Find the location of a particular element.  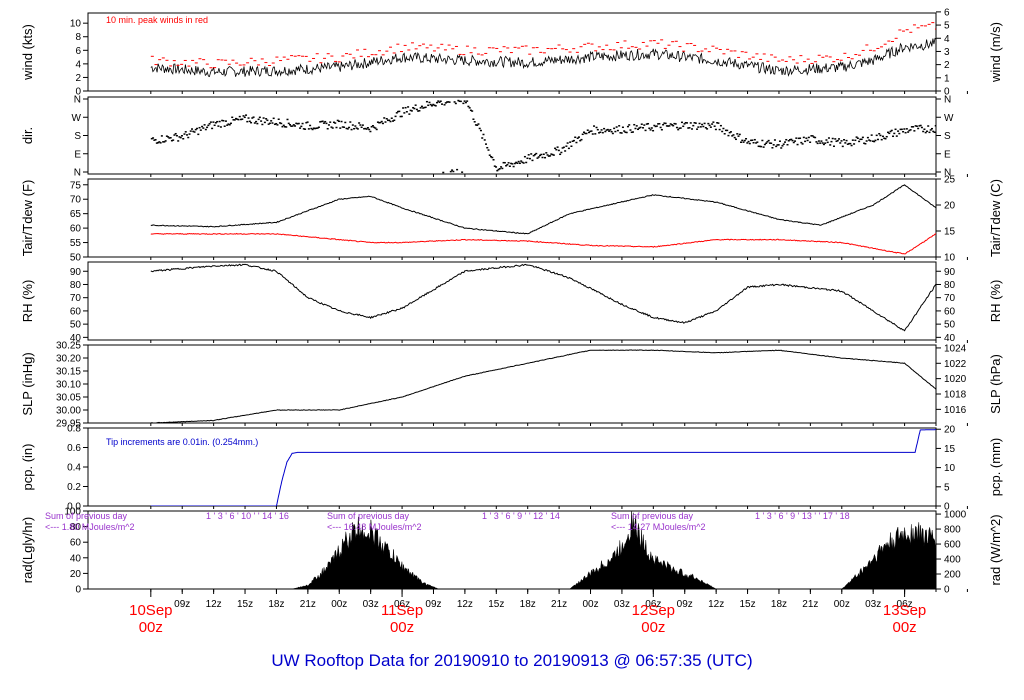

y-tick-label-right: E is located at coordinates (947, 154).